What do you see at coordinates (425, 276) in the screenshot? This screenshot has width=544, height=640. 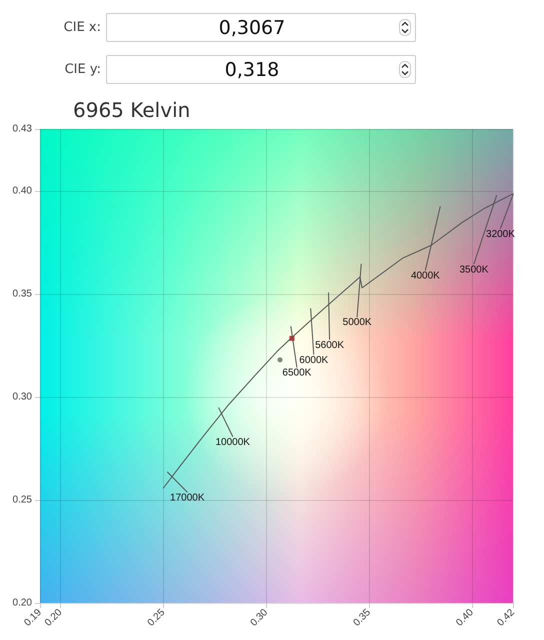 I see `series-label: 4000K` at bounding box center [425, 276].